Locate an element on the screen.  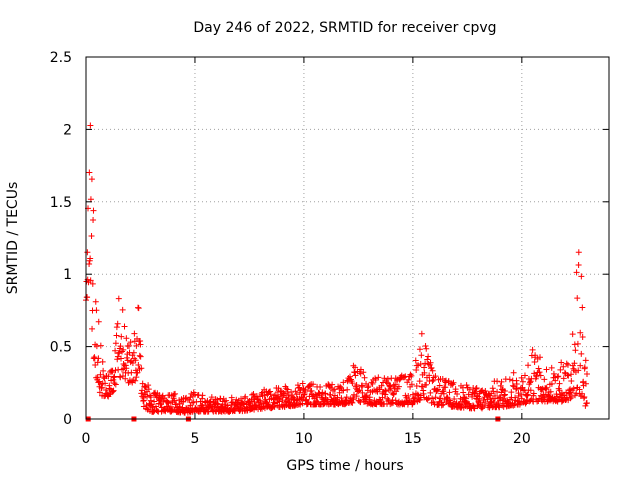
x-tick-labels: 0 5 10 15 20 is located at coordinates (306, 439).